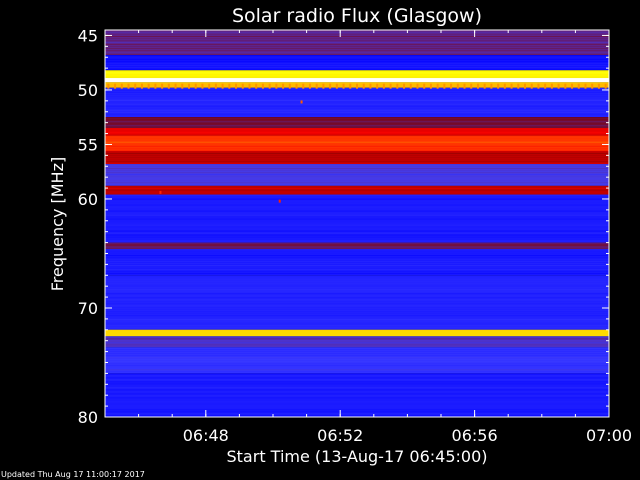  What do you see at coordinates (301, 102) in the screenshot?
I see `emission-spot` at bounding box center [301, 102].